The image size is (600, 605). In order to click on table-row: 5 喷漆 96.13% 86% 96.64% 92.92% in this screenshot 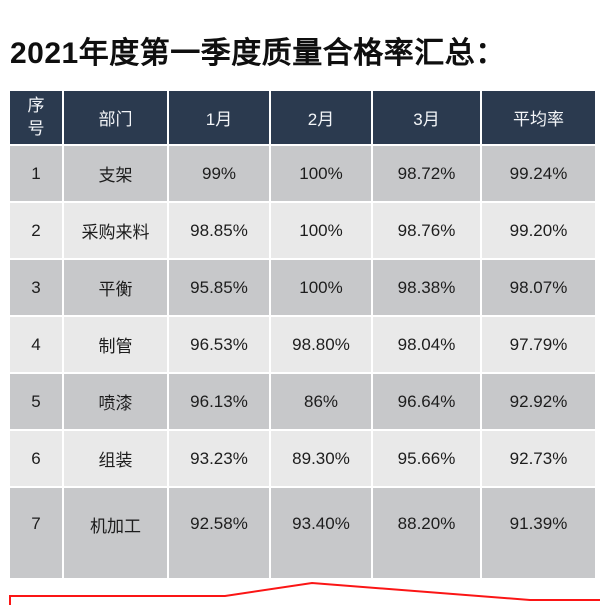, I will do `click(302, 401)`.